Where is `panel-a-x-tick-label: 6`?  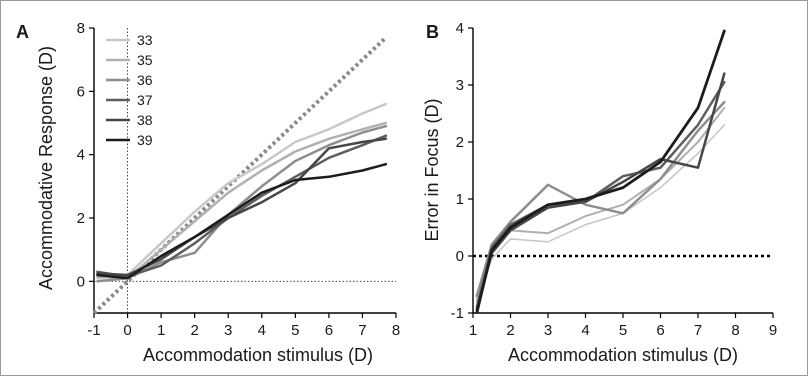
panel-a-x-tick-label: 6 is located at coordinates (329, 330).